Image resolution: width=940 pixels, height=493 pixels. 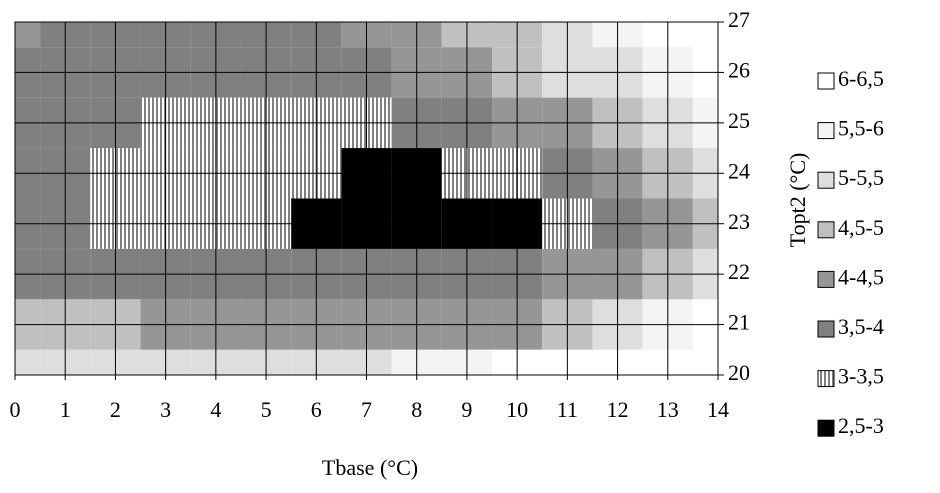 I want to click on x-tick-label: 5, so click(x=266, y=409).